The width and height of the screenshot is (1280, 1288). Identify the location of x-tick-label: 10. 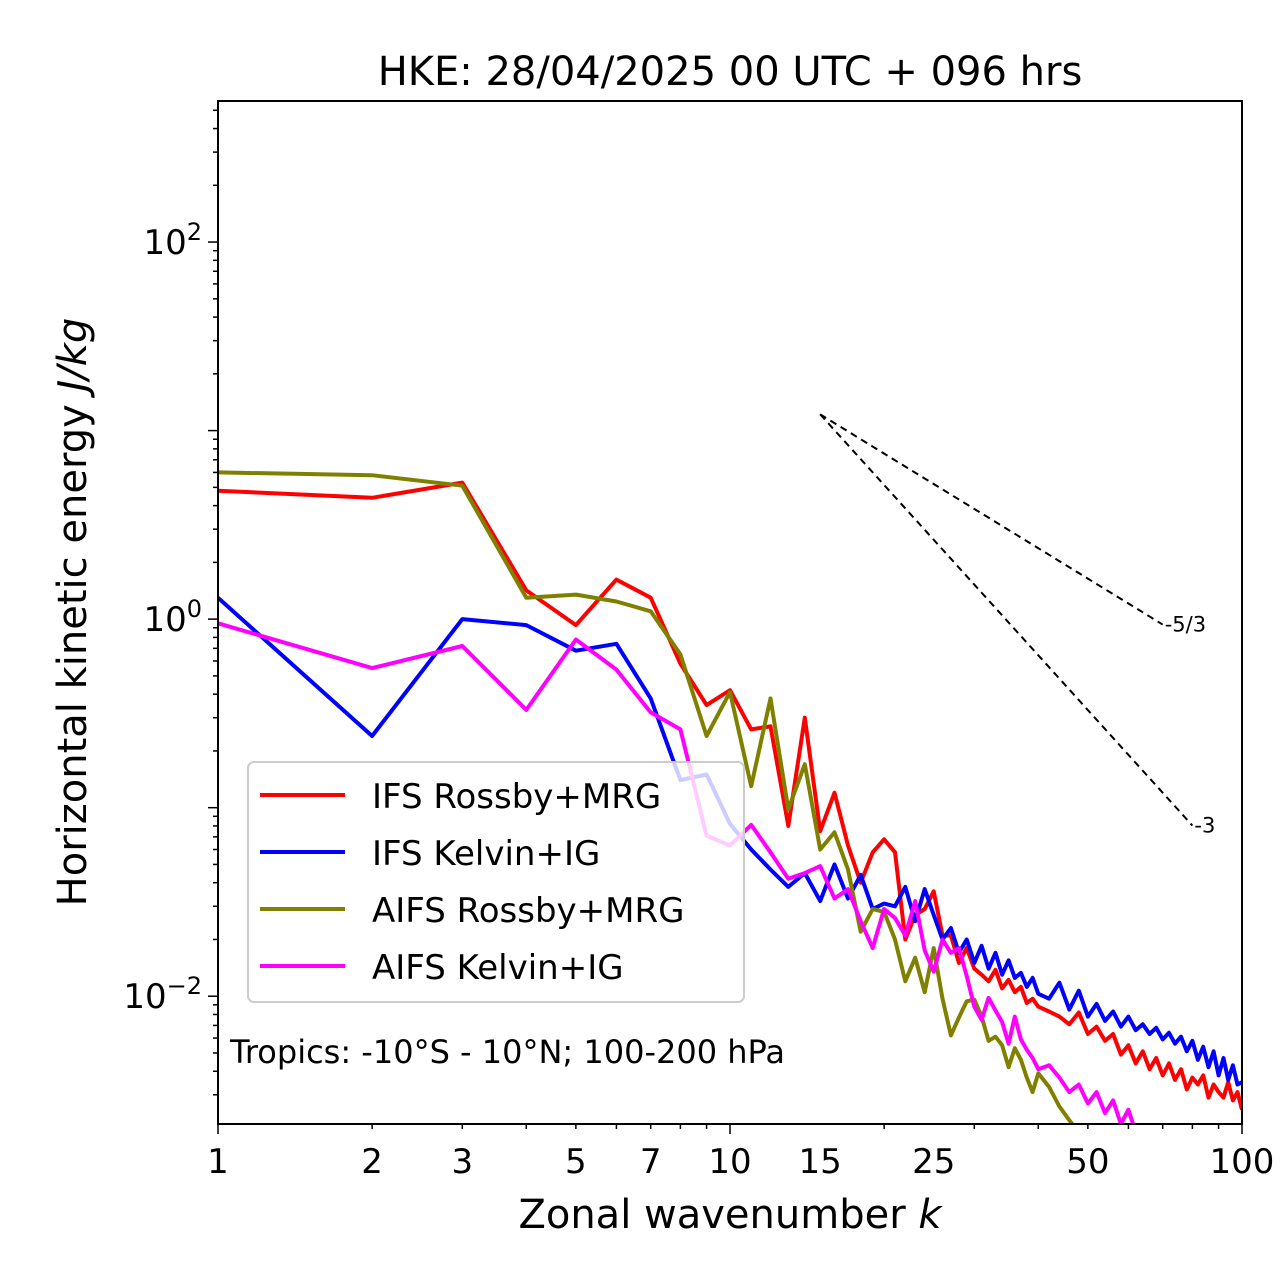
(729, 1162).